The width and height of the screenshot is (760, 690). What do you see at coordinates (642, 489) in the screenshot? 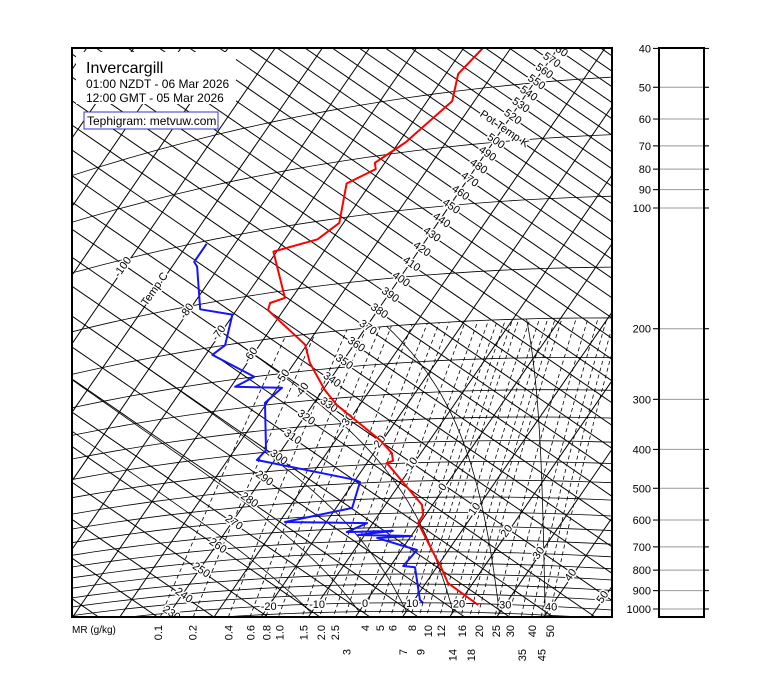
I see `pressure-label: 500` at bounding box center [642, 489].